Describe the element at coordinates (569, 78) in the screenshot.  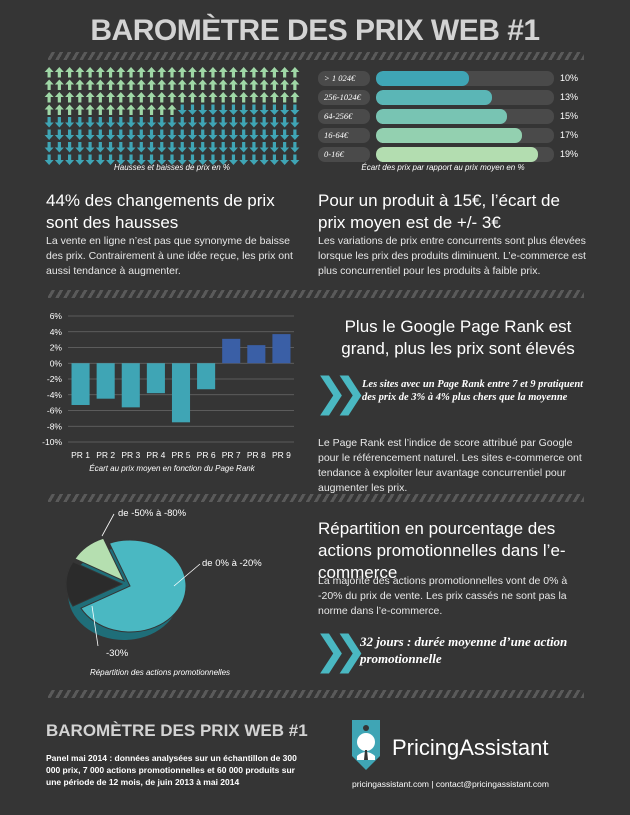
I see `ecart-value-label: 10%` at that location.